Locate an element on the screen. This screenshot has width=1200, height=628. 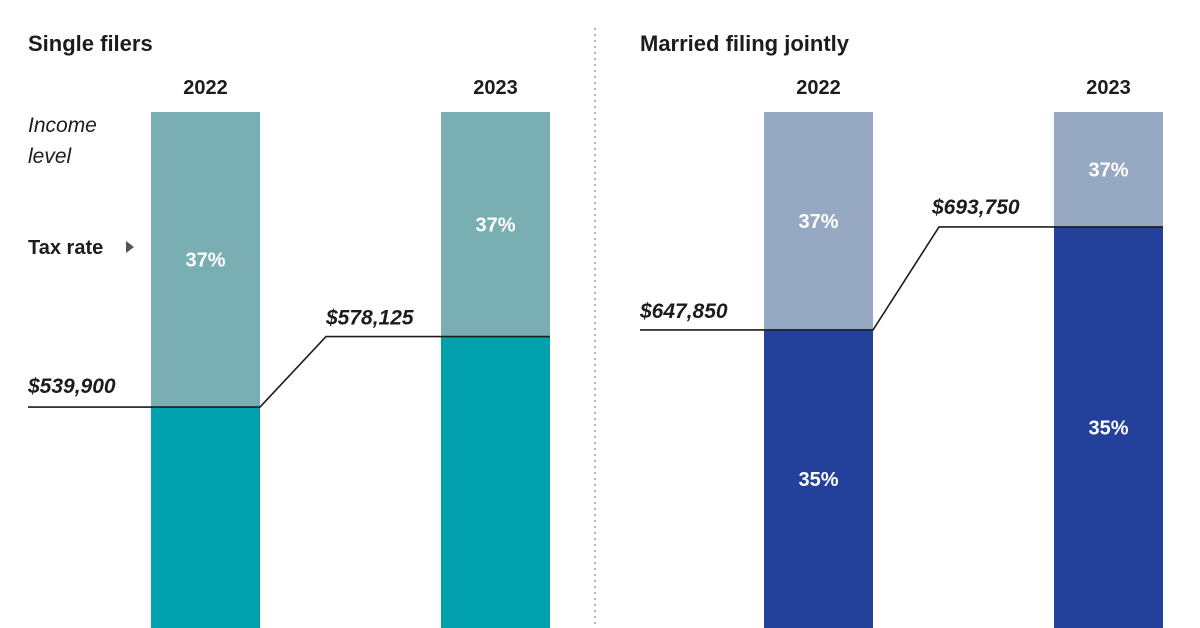
single-threshold-label-2022: $539,900 is located at coordinates (71, 386).